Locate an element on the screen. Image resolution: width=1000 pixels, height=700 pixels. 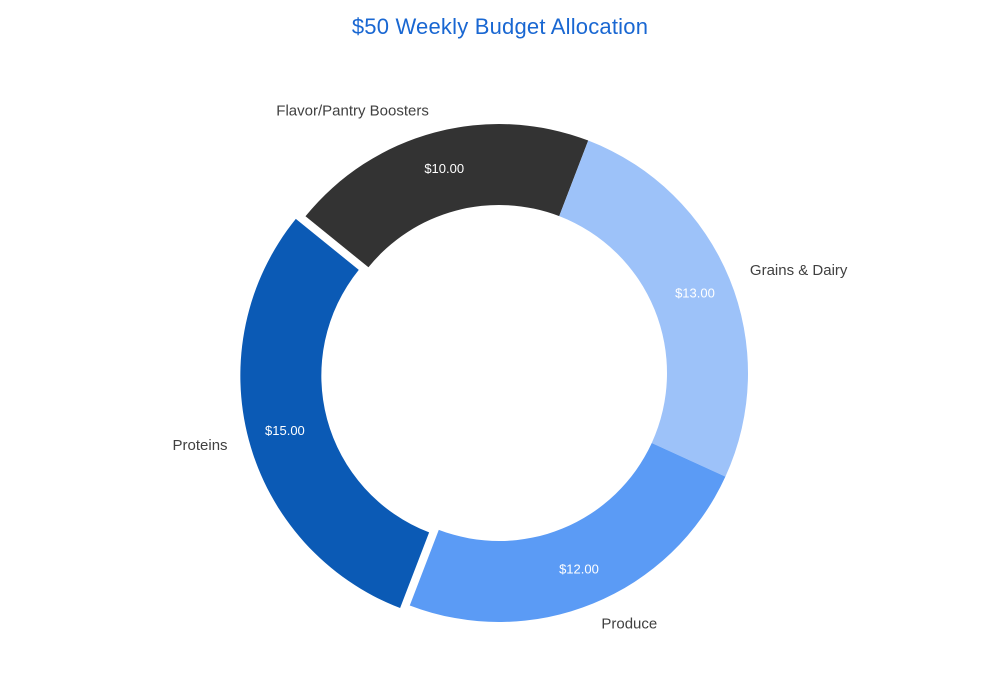
slice-value-proteins: $15.00 is located at coordinates (285, 430).